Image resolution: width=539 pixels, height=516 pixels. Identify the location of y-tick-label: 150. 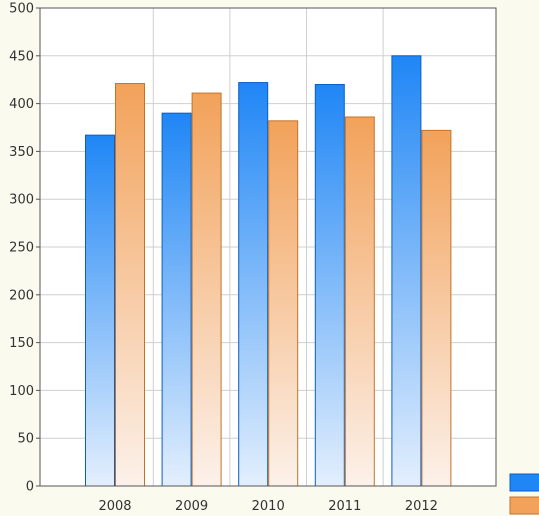
(21, 343).